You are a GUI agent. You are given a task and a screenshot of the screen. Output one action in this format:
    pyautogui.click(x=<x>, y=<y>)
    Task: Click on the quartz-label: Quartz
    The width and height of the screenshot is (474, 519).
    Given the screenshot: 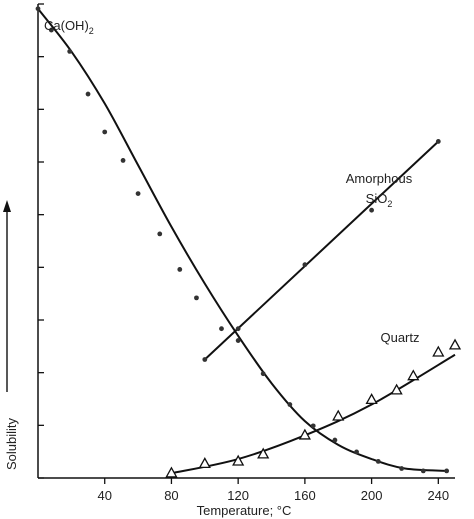 What is the action you would take?
    pyautogui.click(x=399, y=337)
    